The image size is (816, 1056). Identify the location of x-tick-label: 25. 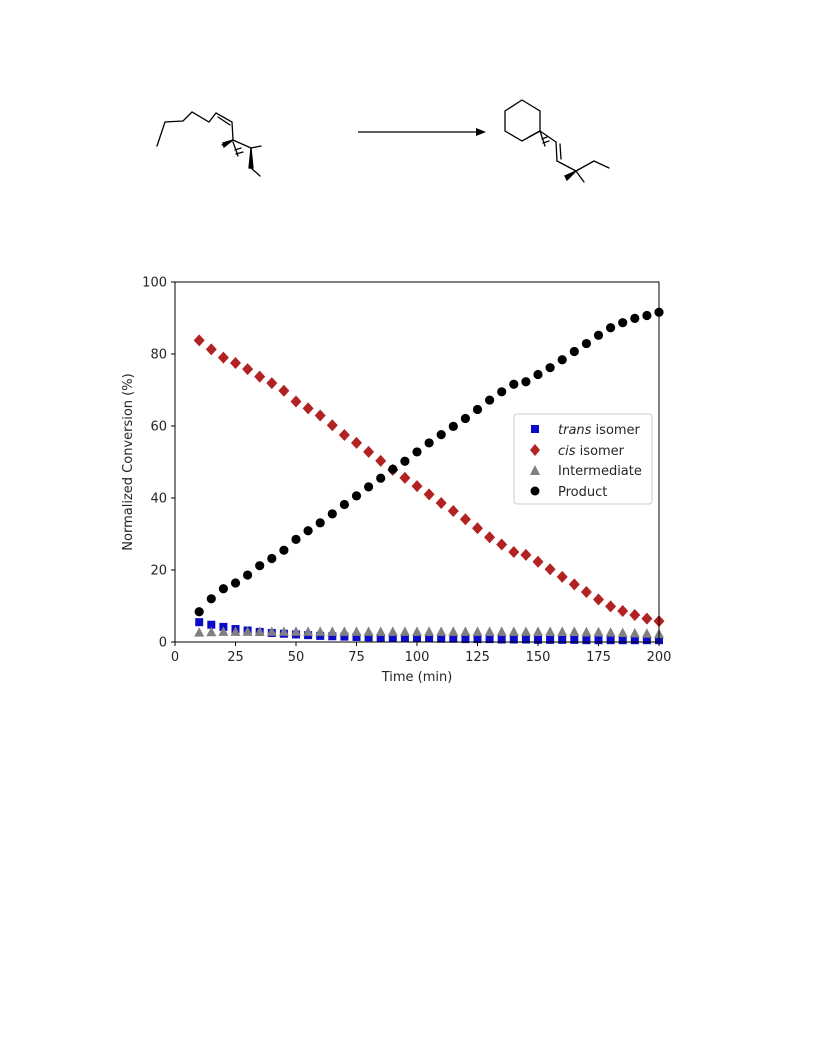
(235, 657).